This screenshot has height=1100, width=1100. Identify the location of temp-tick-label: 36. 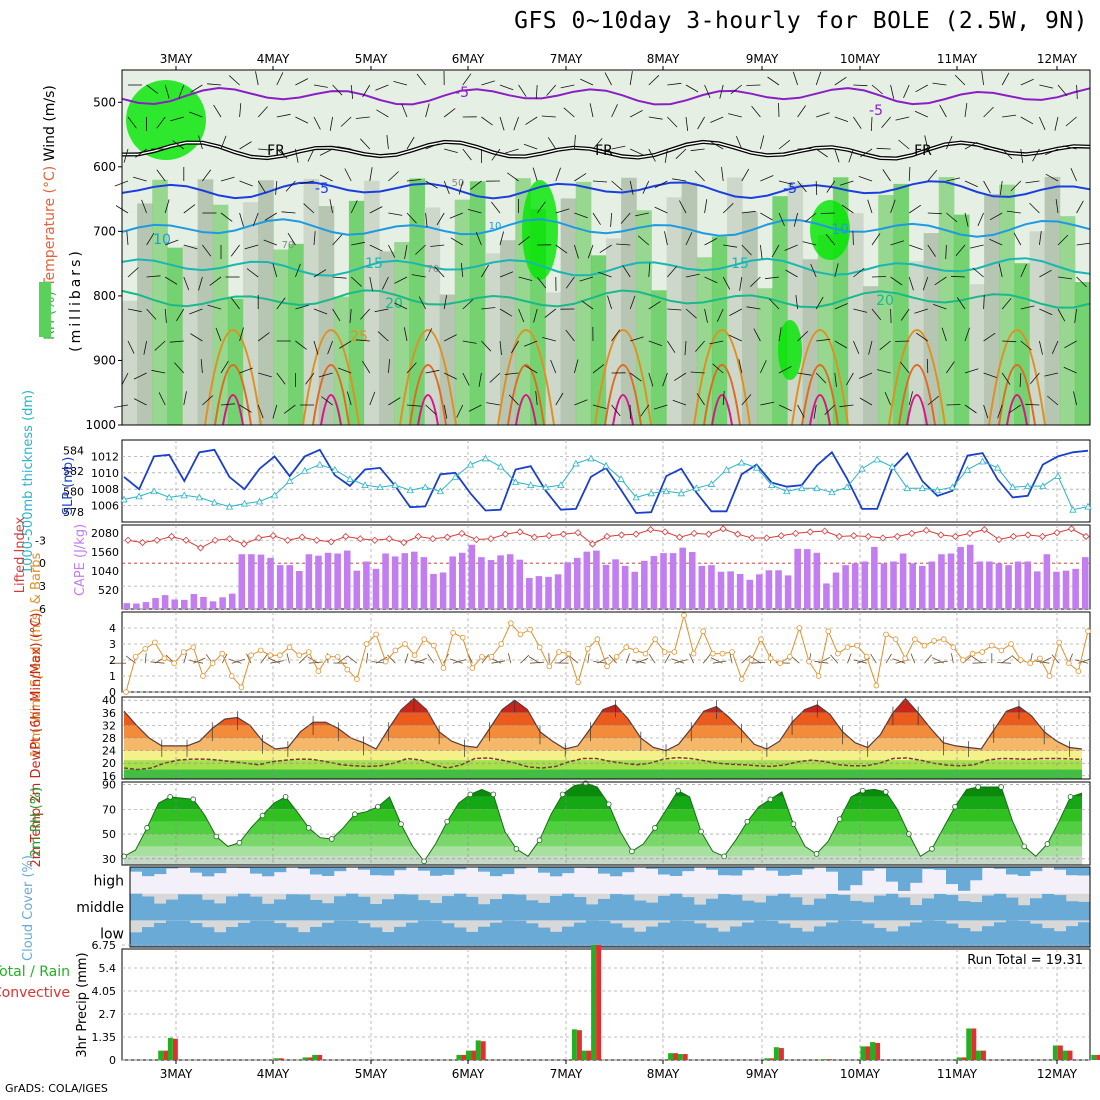
(109, 713).